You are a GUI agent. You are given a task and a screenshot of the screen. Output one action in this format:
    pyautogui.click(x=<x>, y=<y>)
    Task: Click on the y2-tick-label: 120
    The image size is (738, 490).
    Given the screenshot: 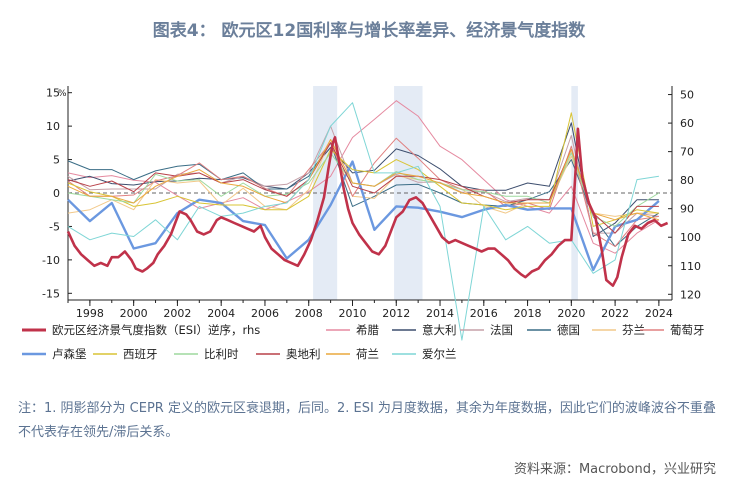 What is the action you would take?
    pyautogui.click(x=690, y=294)
    